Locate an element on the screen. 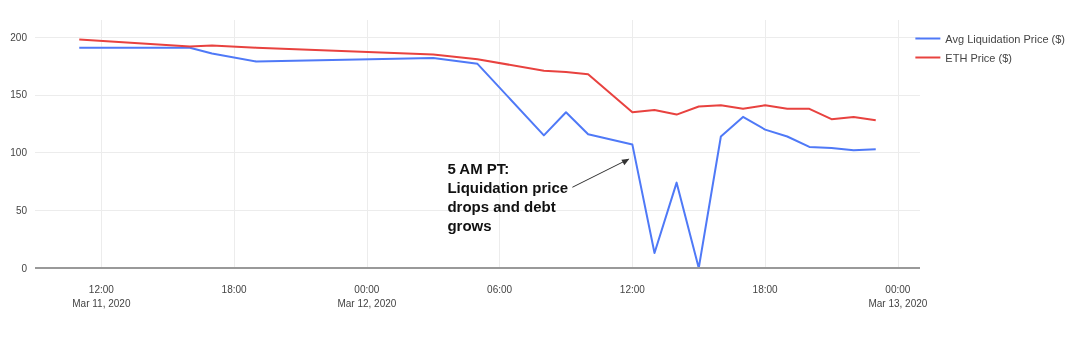  legend-label: ETH Price ($) is located at coordinates (978, 57).